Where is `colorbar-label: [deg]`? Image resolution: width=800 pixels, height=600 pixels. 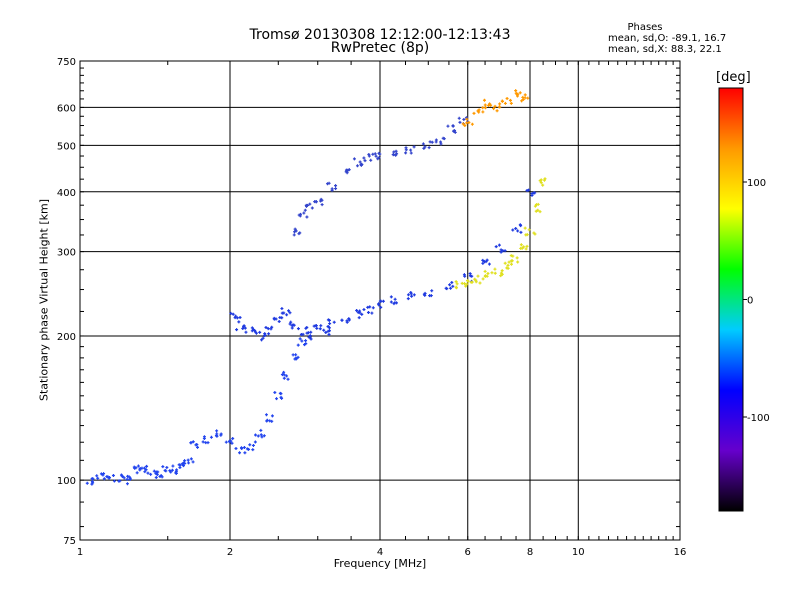
colorbar-label: [deg] is located at coordinates (733, 77).